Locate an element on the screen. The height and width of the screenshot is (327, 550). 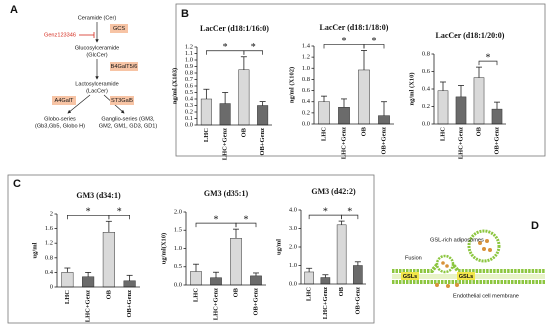
y-tick-label: 0.4 is located at coordinates (49, 272).